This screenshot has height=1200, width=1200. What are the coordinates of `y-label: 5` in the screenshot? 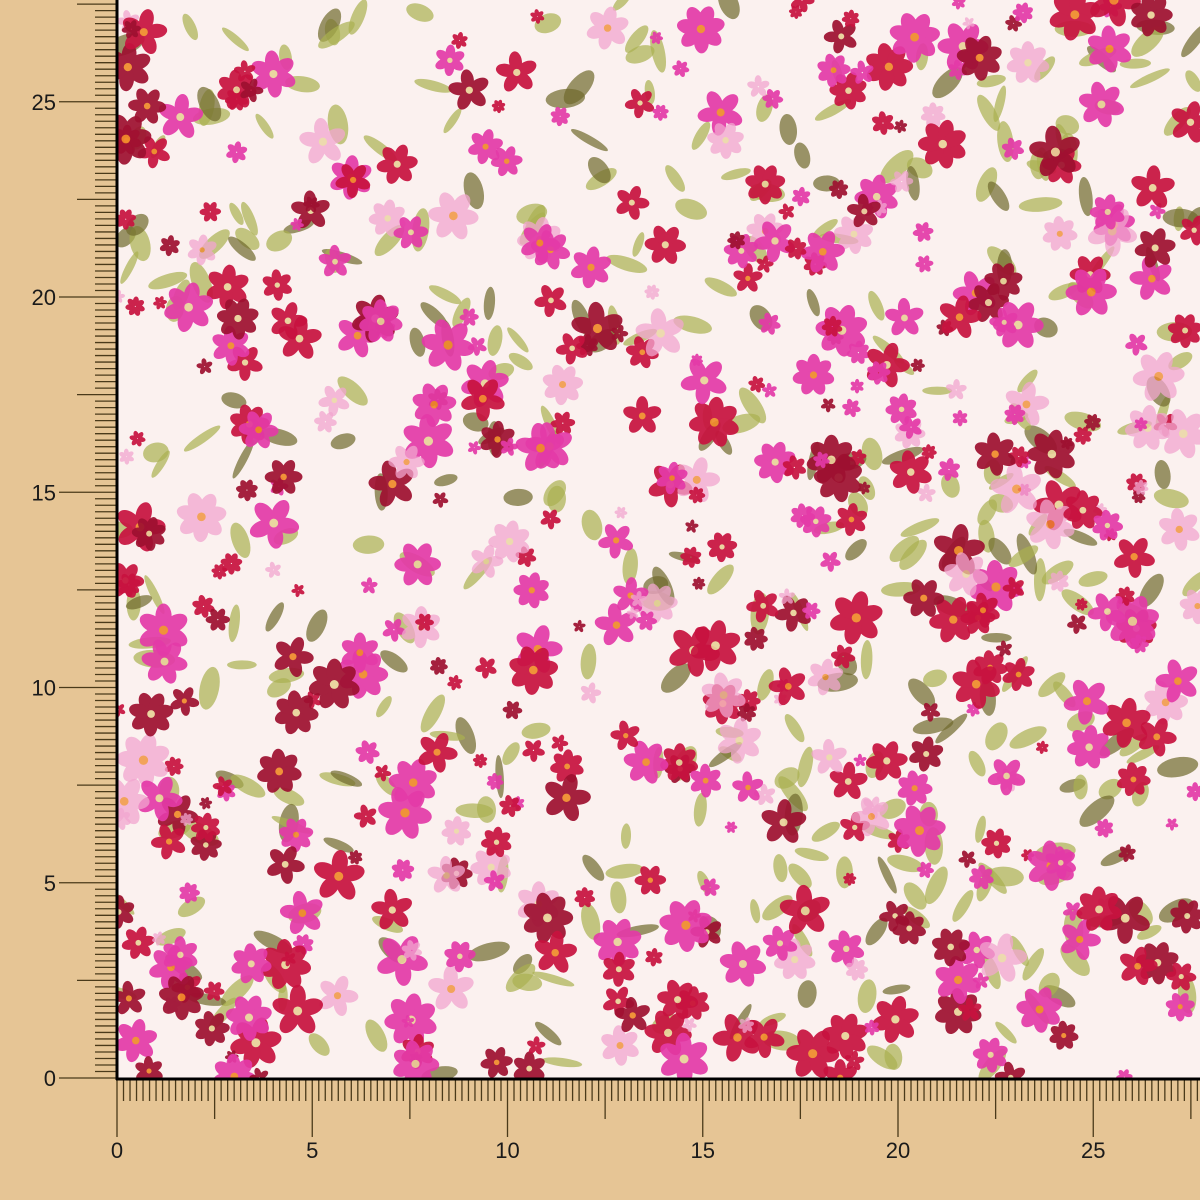 It's located at (50, 883).